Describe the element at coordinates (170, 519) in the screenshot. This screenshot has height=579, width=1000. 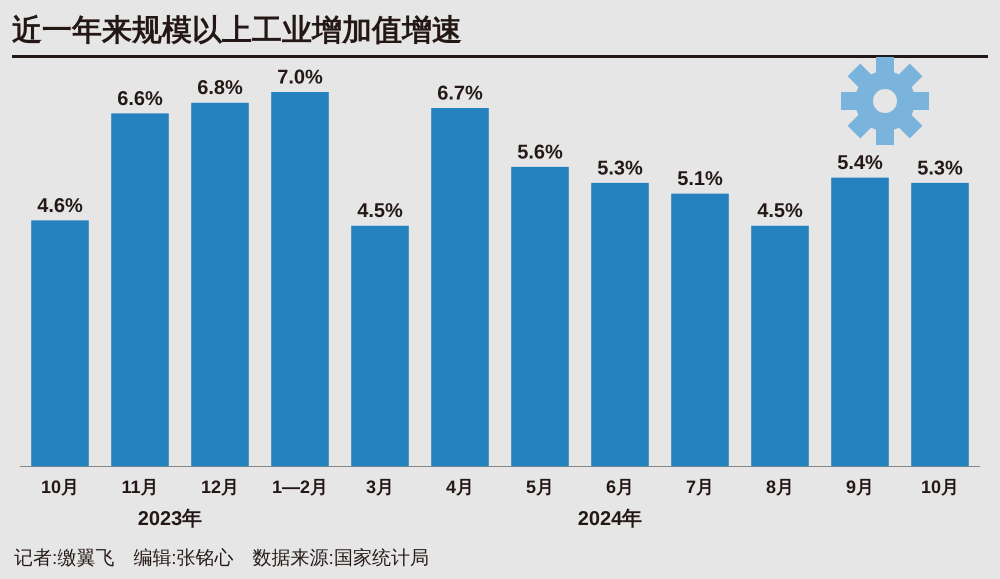
I see `text: 2023年` at that location.